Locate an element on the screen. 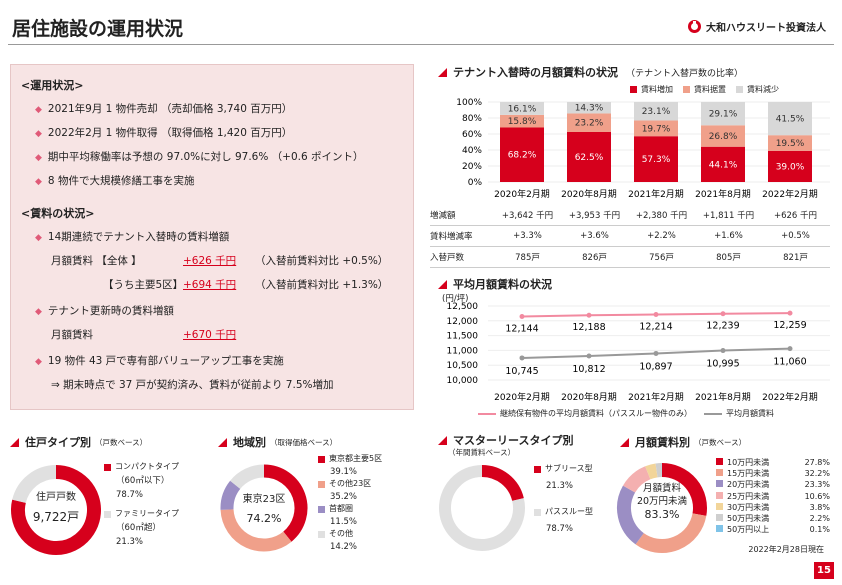  bar-value-label: 19.5% is located at coordinates (790, 144).